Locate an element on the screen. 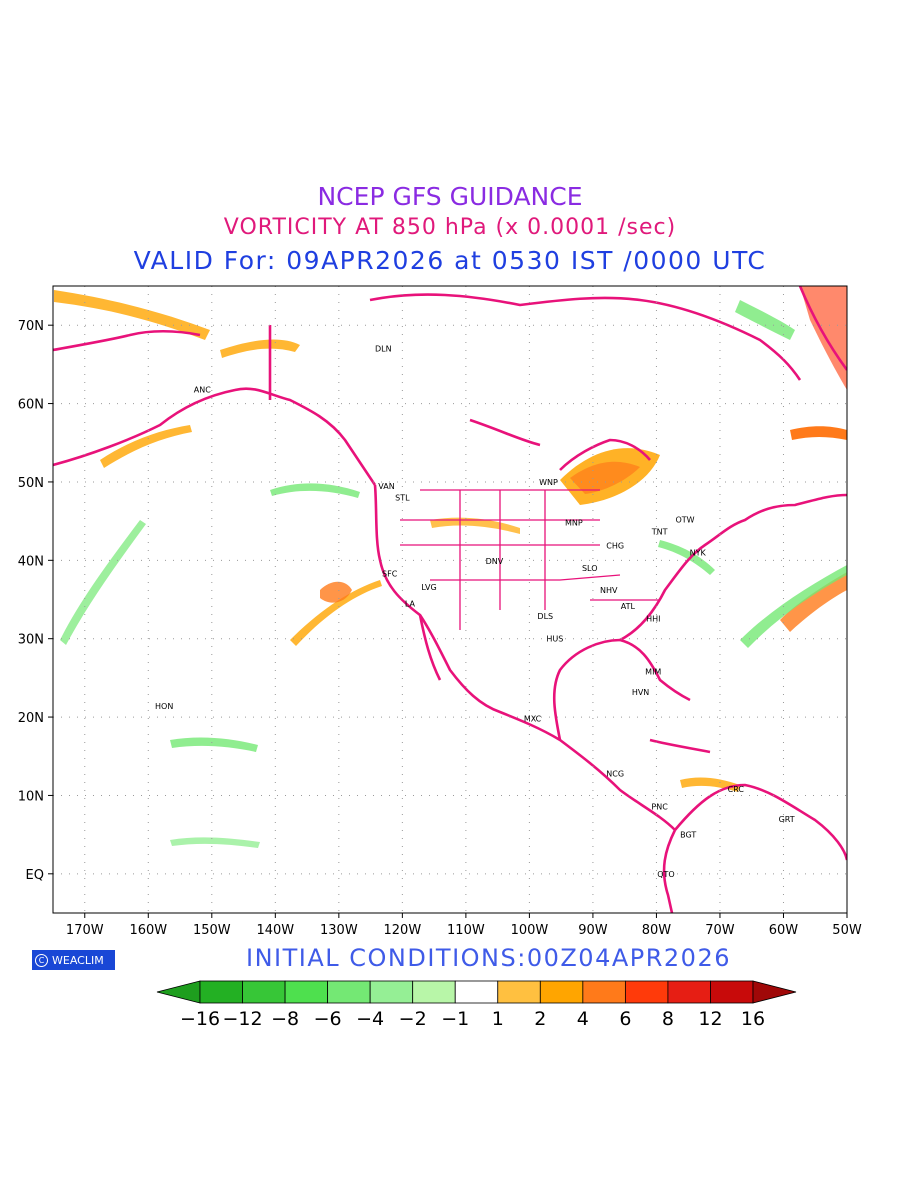 The height and width of the screenshot is (1200, 900). lat-tick-label: 10N is located at coordinates (31, 796).